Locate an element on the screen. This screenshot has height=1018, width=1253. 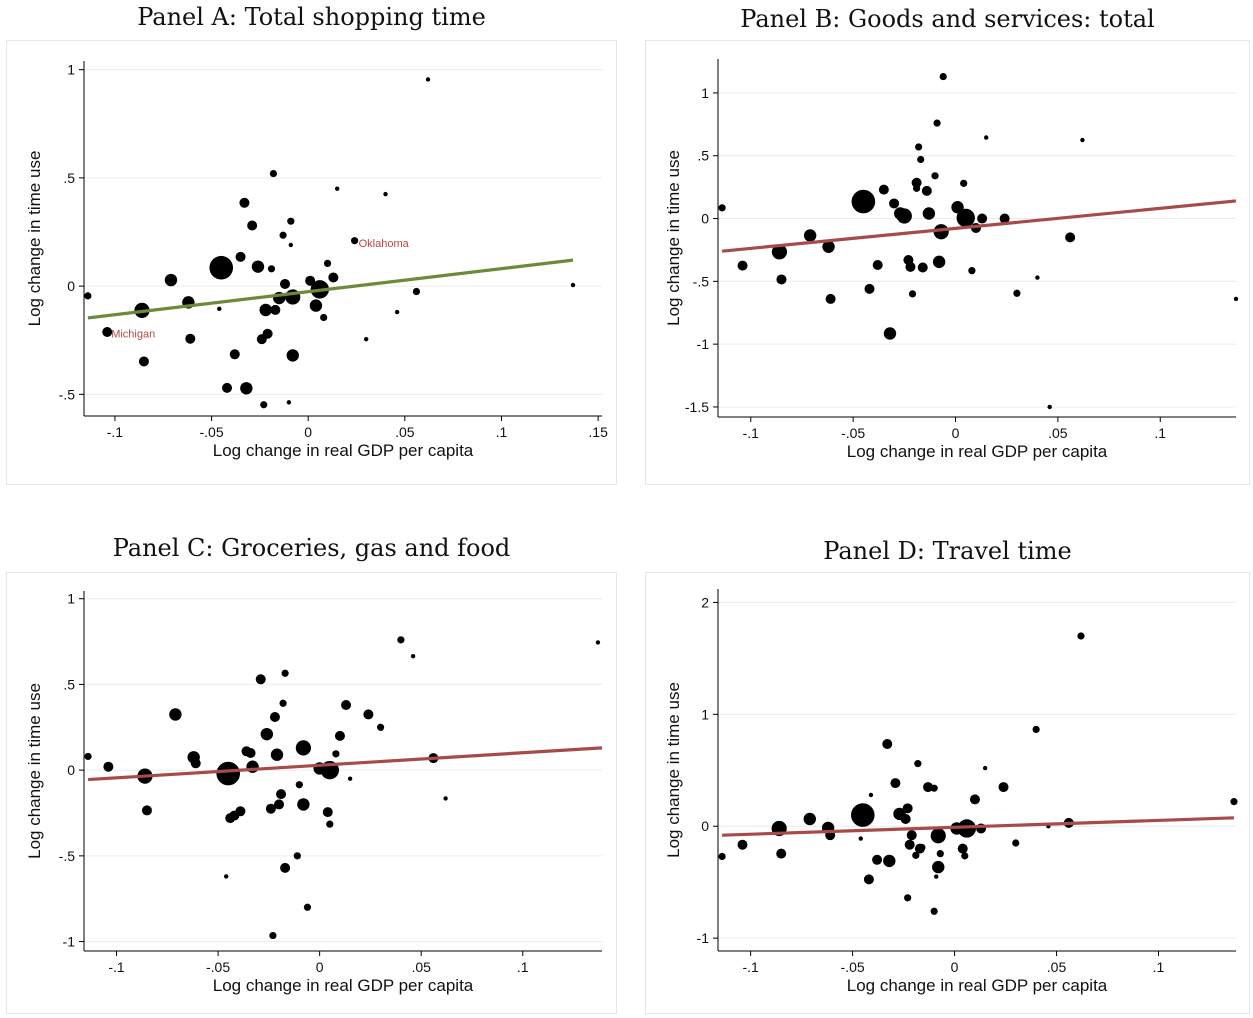
y-tick-label: 2 is located at coordinates (705, 602).